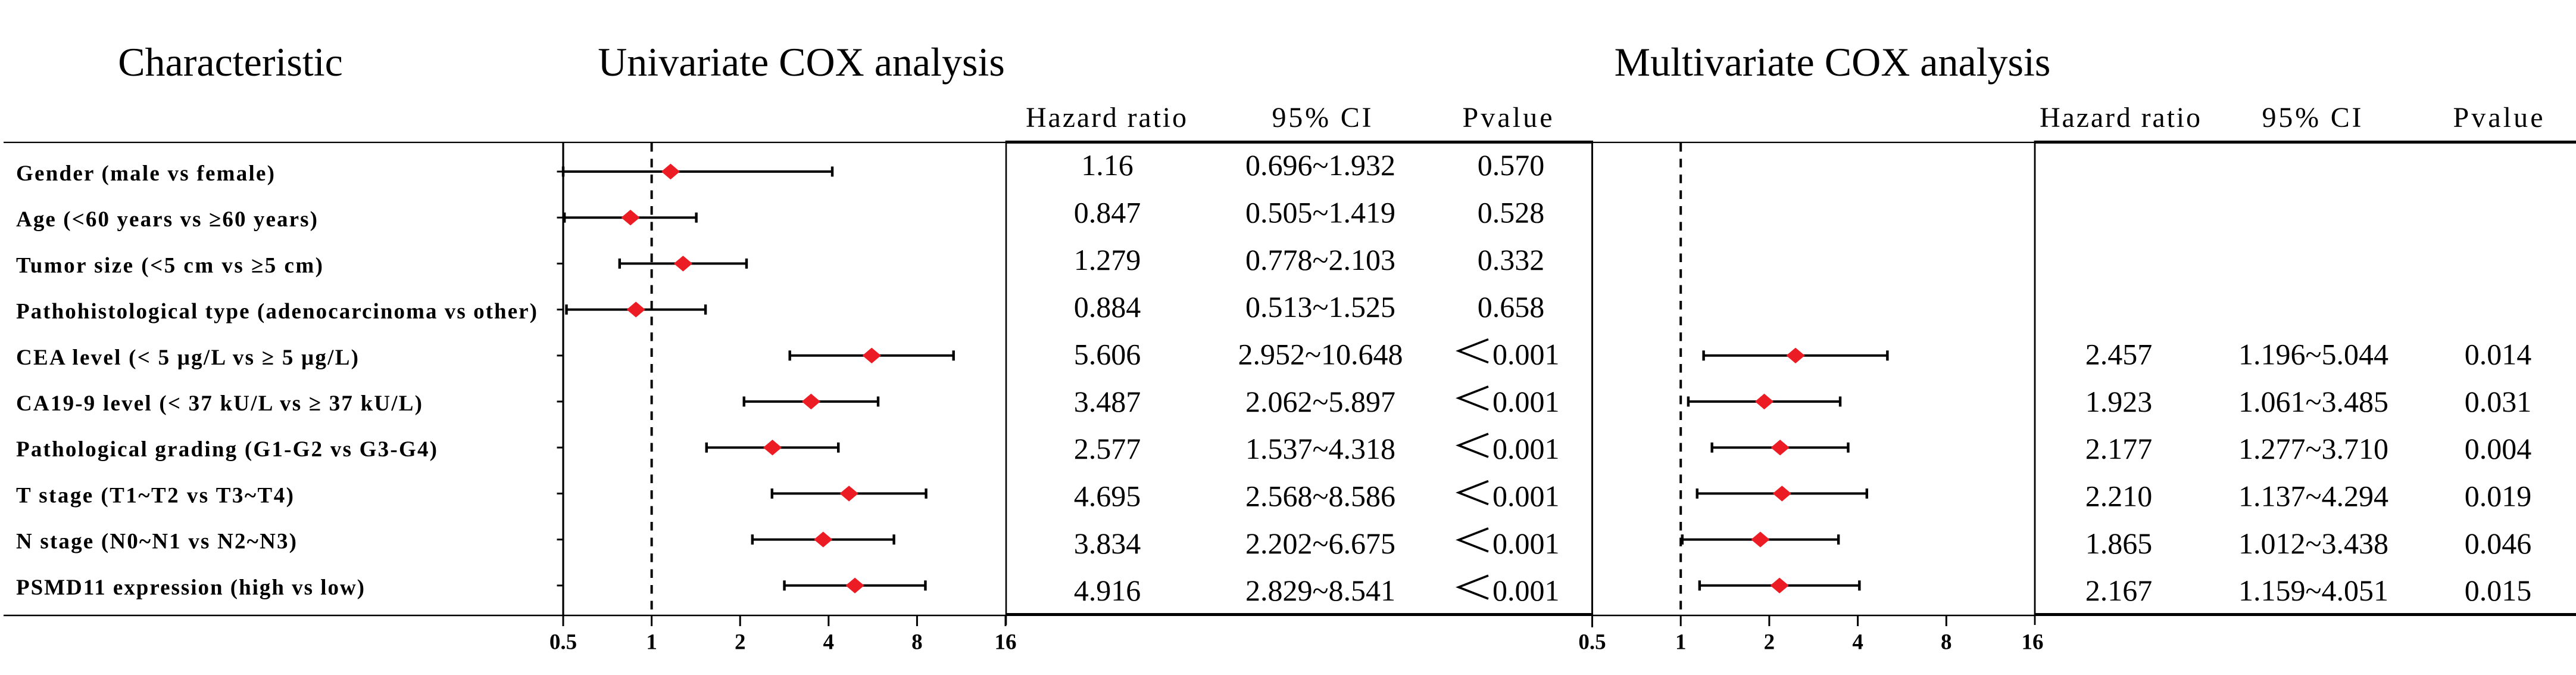  I want to click on svg-text: 2.829~8.541, so click(1320, 591).